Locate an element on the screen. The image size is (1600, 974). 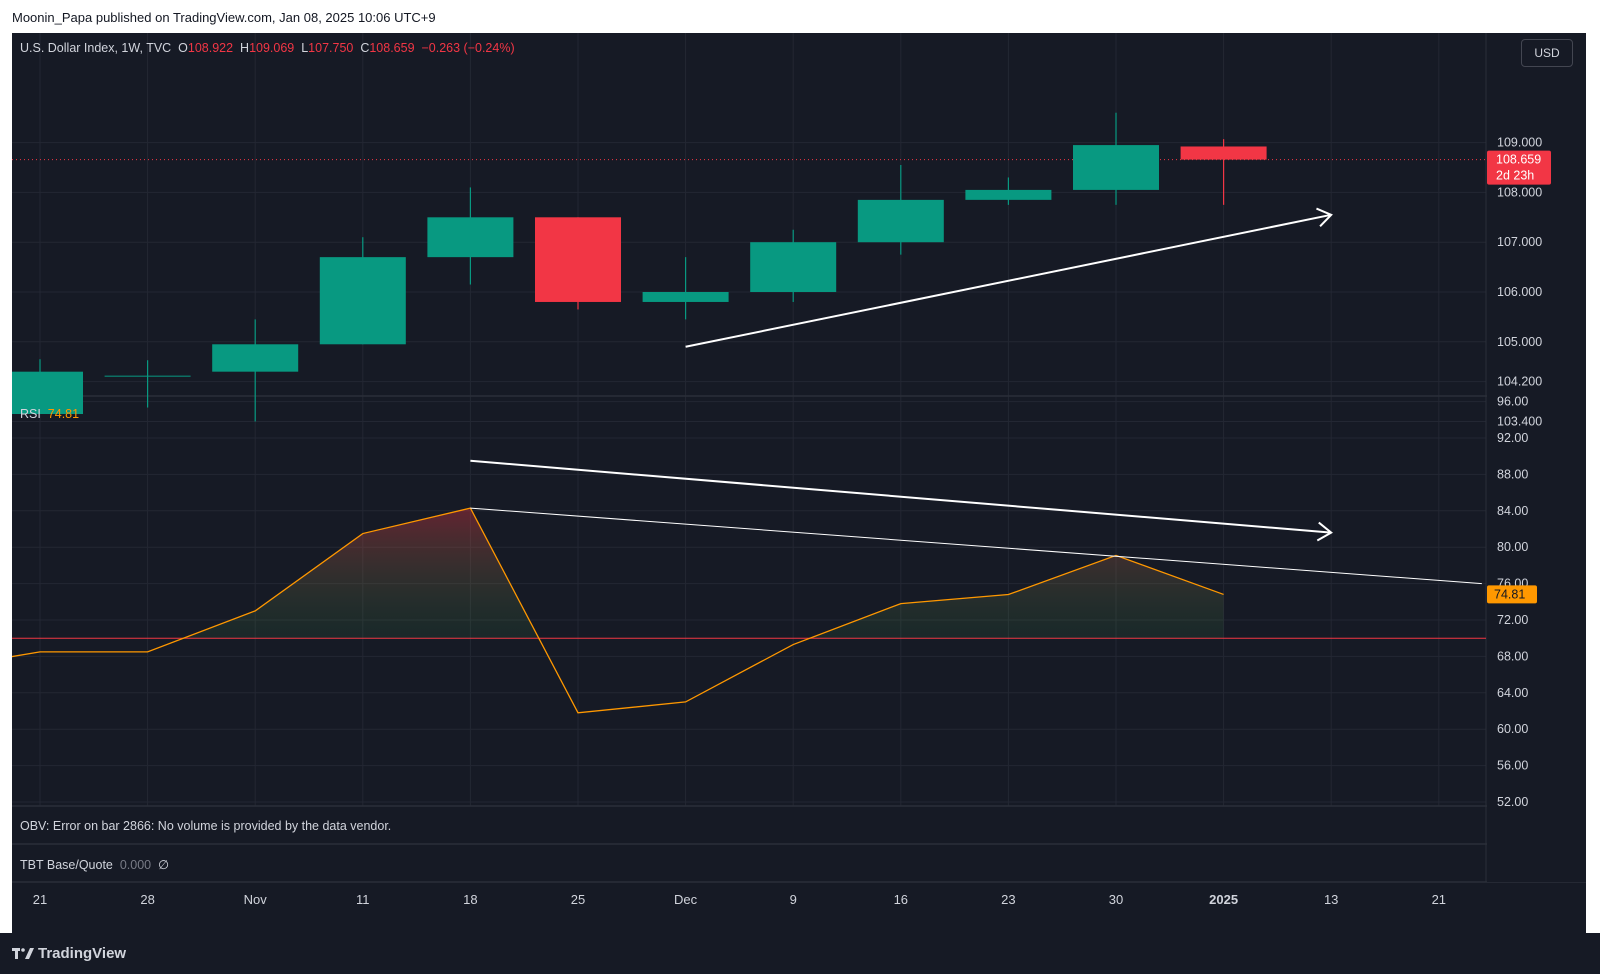
price-tick-label: 109.000 is located at coordinates (1519, 143).